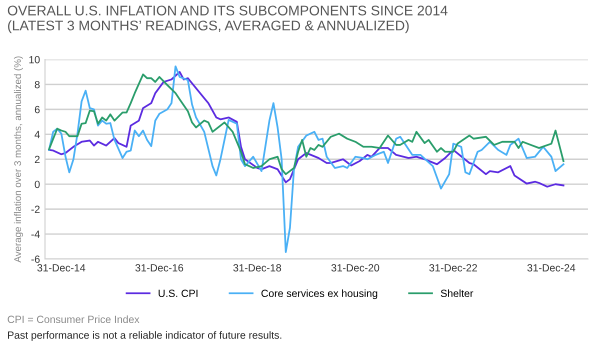 The width and height of the screenshot is (600, 350). What do you see at coordinates (61, 268) in the screenshot?
I see `x-tick-label: 31-Dec-14` at bounding box center [61, 268].